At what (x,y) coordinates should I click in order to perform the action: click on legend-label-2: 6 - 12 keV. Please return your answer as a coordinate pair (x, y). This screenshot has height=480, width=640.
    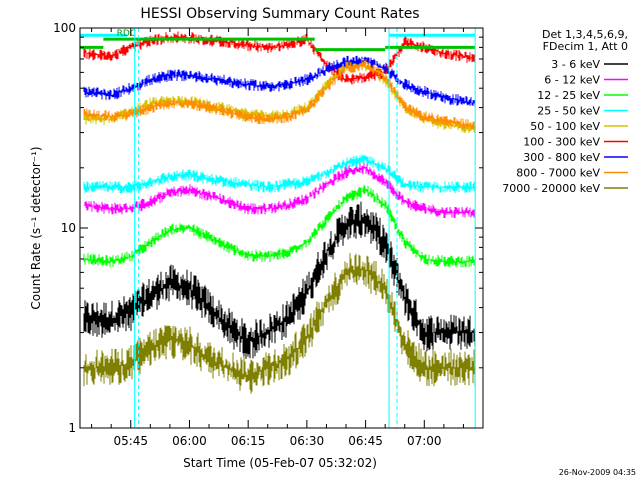
    Looking at the image, I should click on (572, 80).